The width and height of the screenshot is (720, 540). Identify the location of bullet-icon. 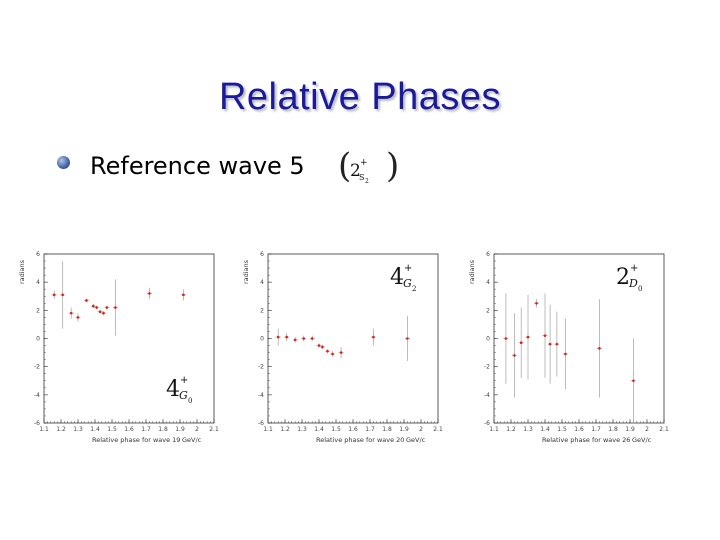
(63, 162).